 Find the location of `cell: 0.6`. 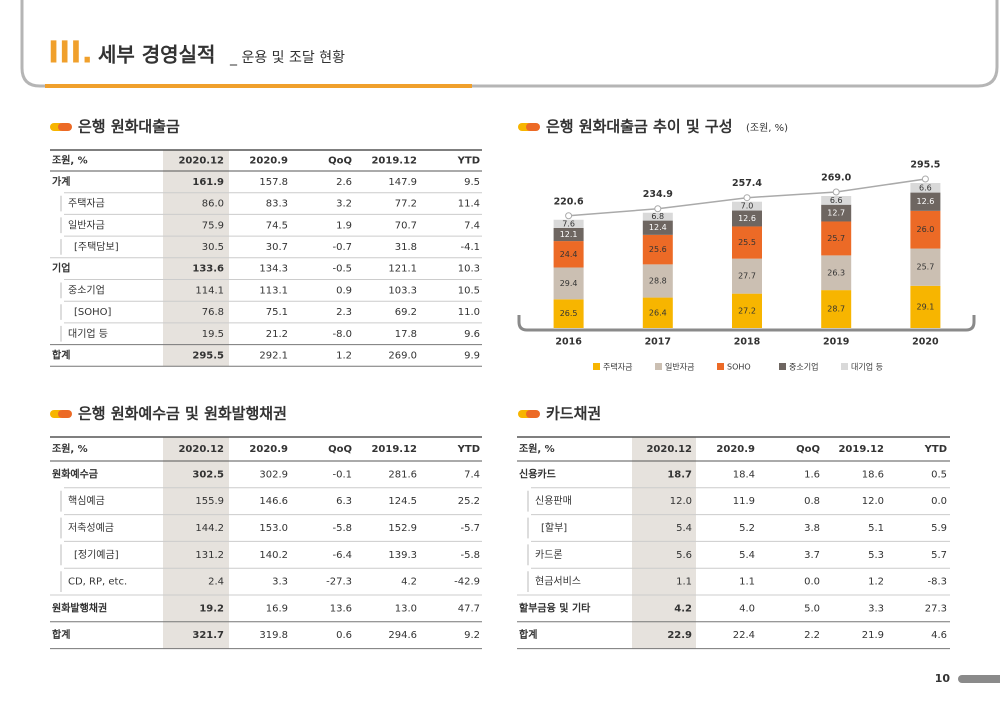

cell: 0.6 is located at coordinates (344, 635).